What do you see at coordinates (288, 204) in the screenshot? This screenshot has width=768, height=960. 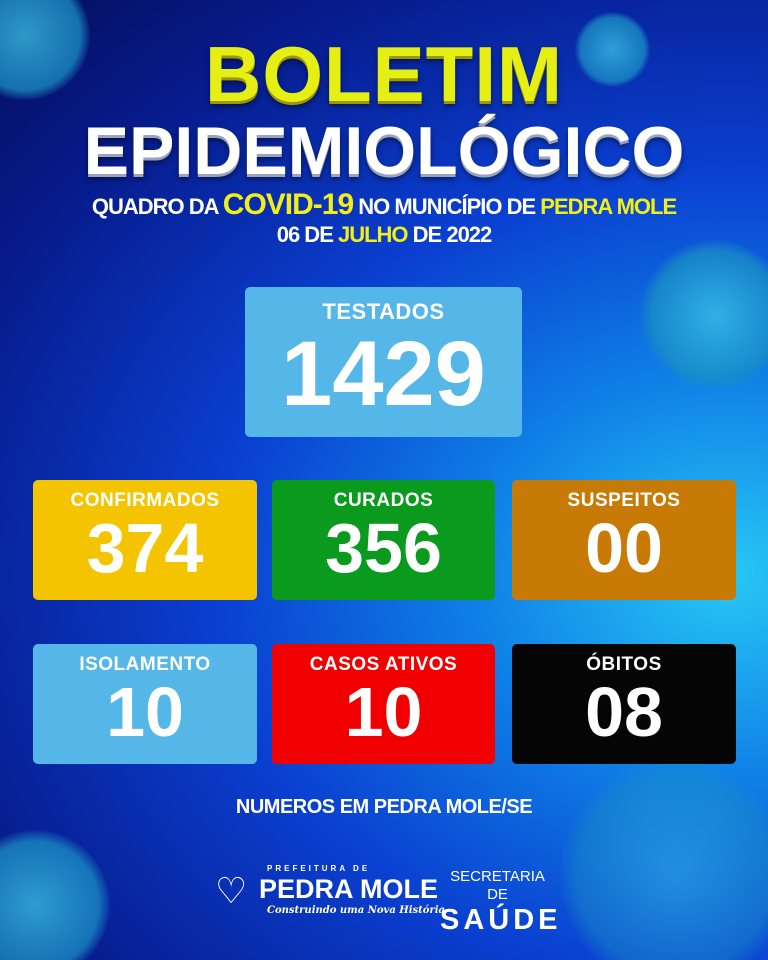 I see `subtitle-covid: COVID-19` at bounding box center [288, 204].